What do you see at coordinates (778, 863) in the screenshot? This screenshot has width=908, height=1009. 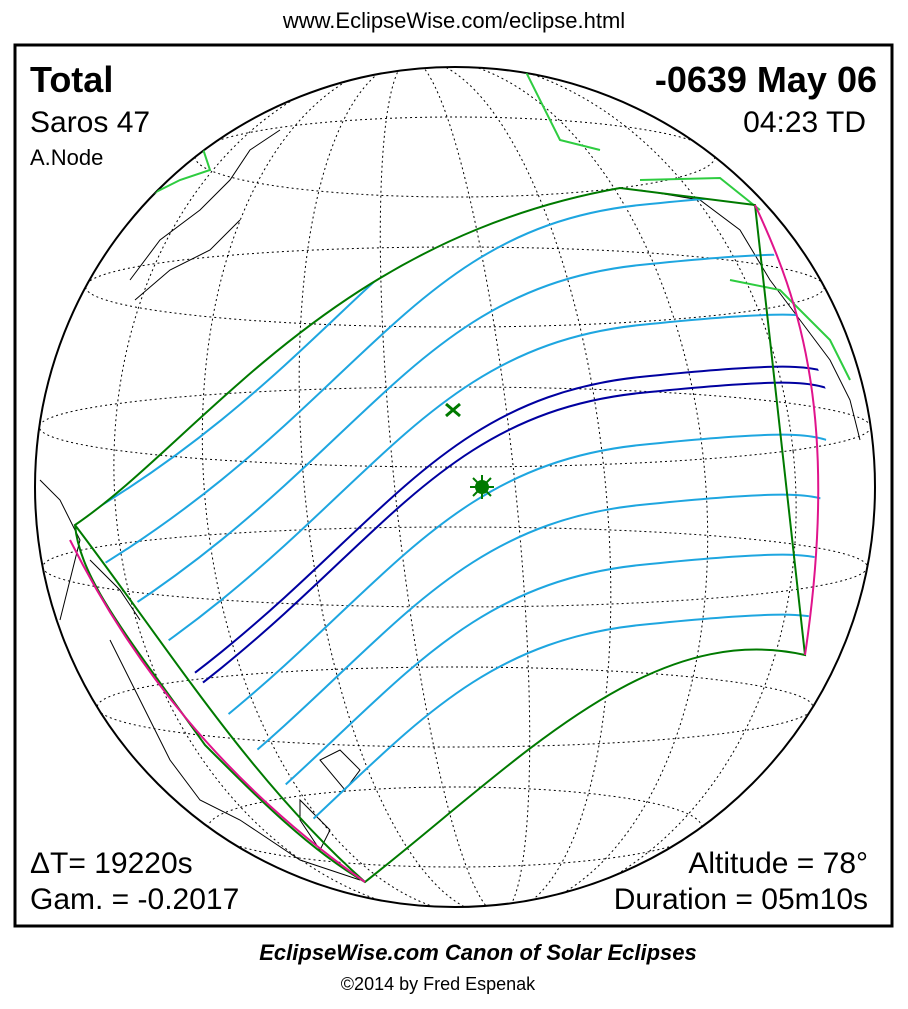 I see `altitude: Altitude = 78°` at bounding box center [778, 863].